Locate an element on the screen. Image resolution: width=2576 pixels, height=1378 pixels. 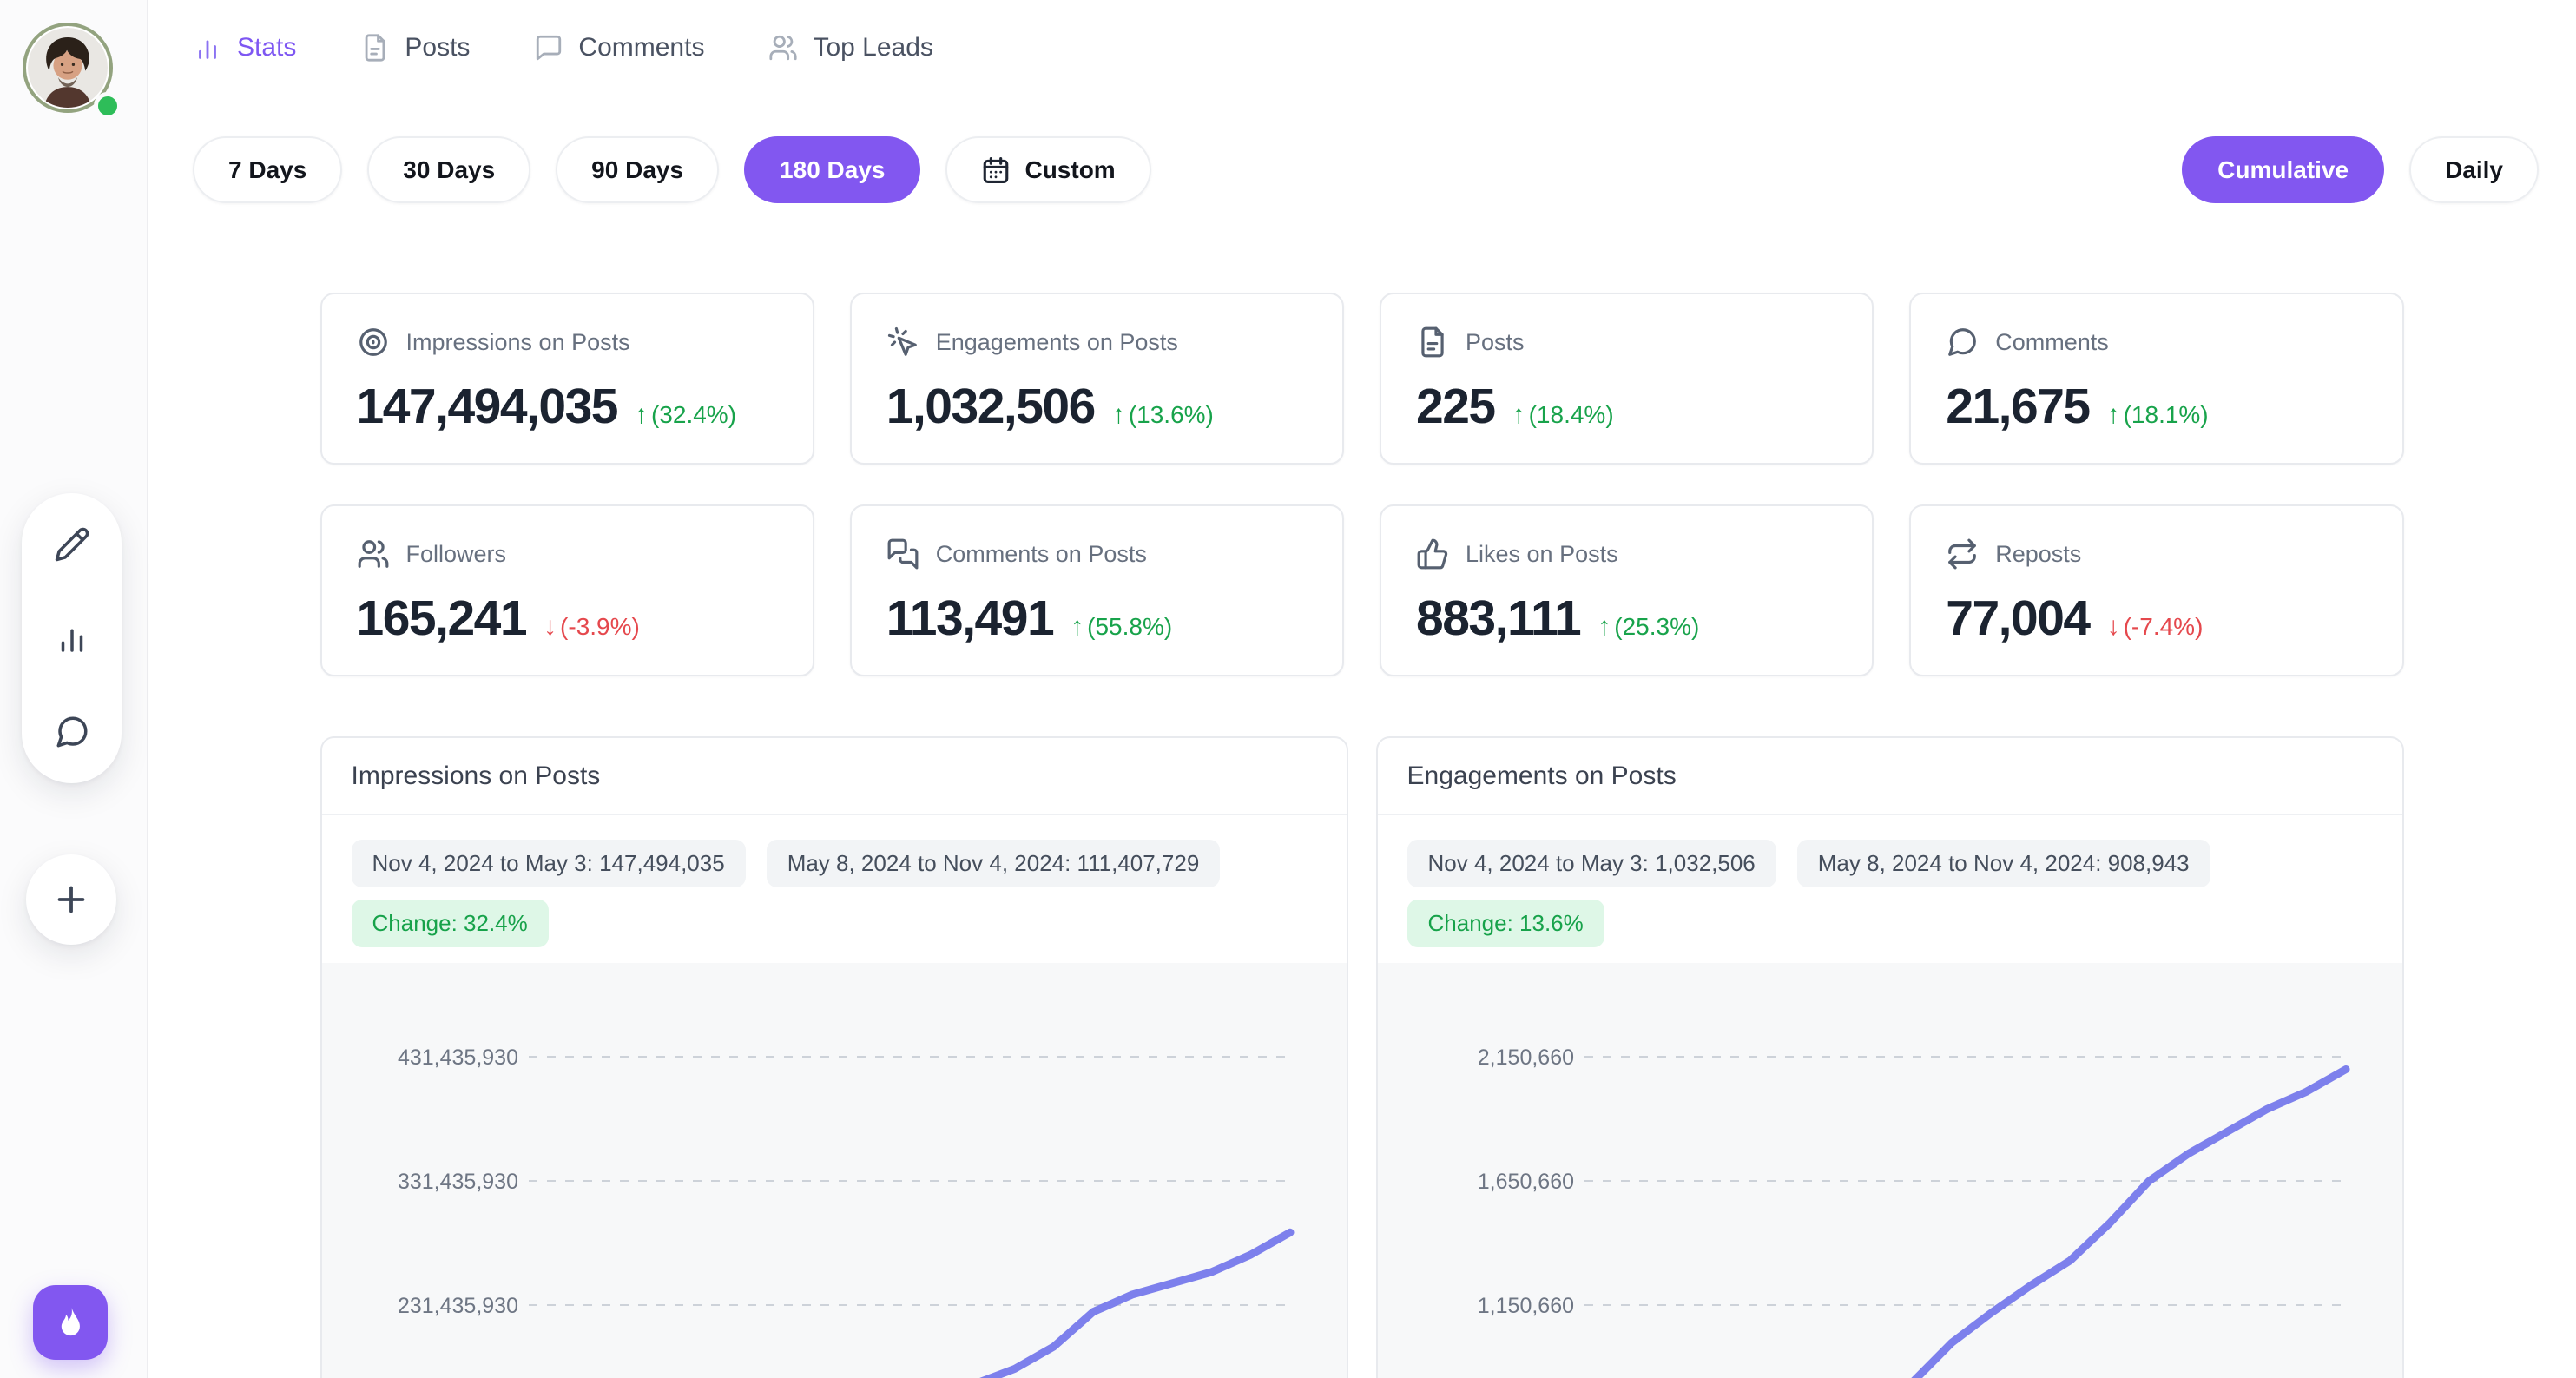
tab-comments: Comments is located at coordinates (619, 48).